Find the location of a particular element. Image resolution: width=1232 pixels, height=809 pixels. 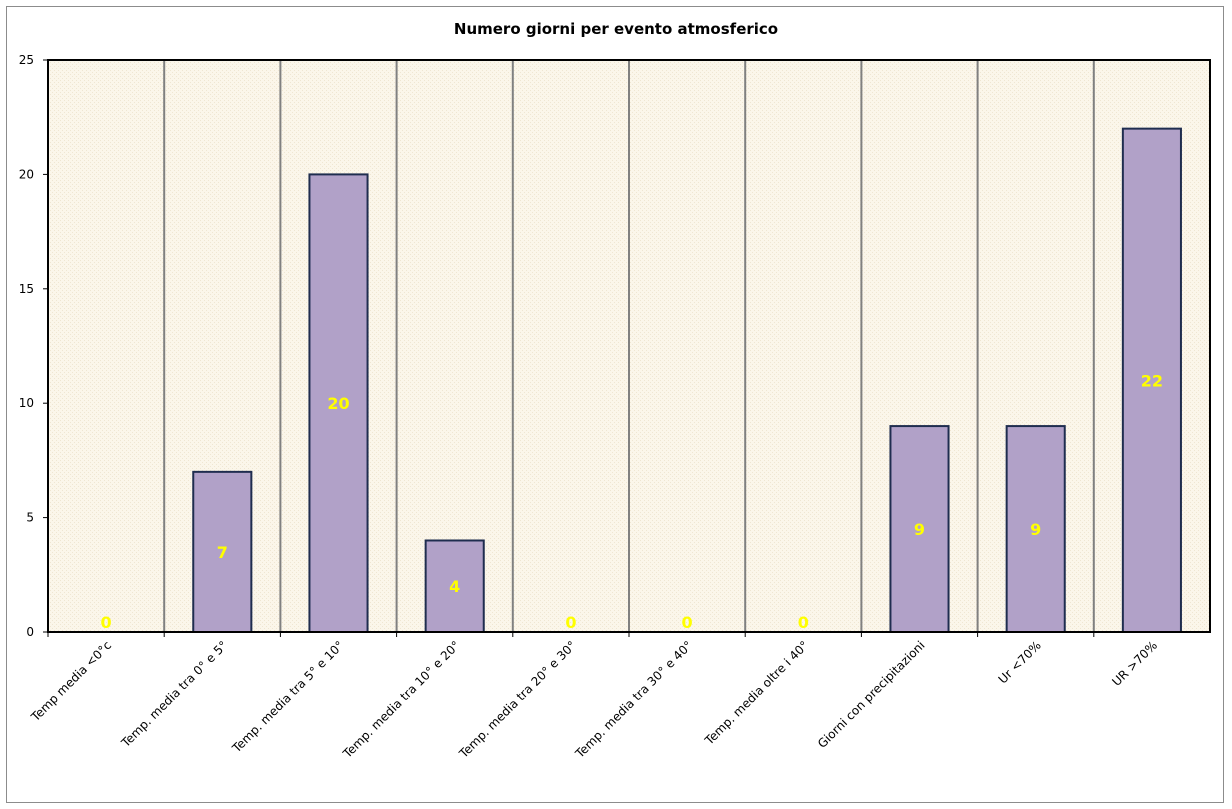

y-tick-label: 5 is located at coordinates (30, 518).